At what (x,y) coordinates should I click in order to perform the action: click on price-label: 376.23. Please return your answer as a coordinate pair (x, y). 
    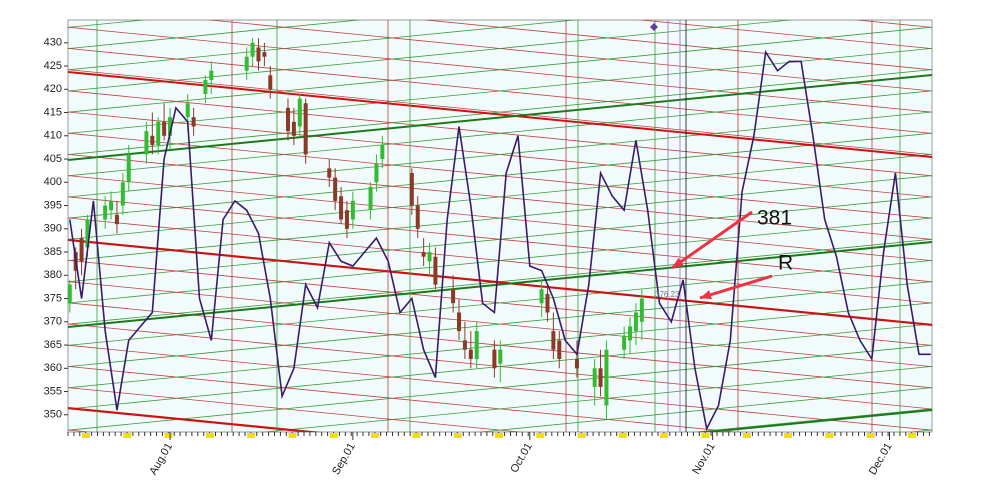
    Looking at the image, I should click on (667, 294).